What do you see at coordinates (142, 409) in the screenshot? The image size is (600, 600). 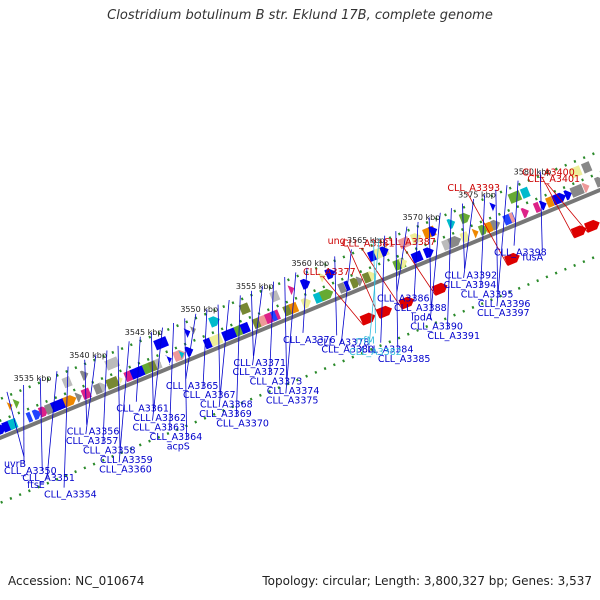 I see `gene-label: CLL_A3361` at bounding box center [142, 409].